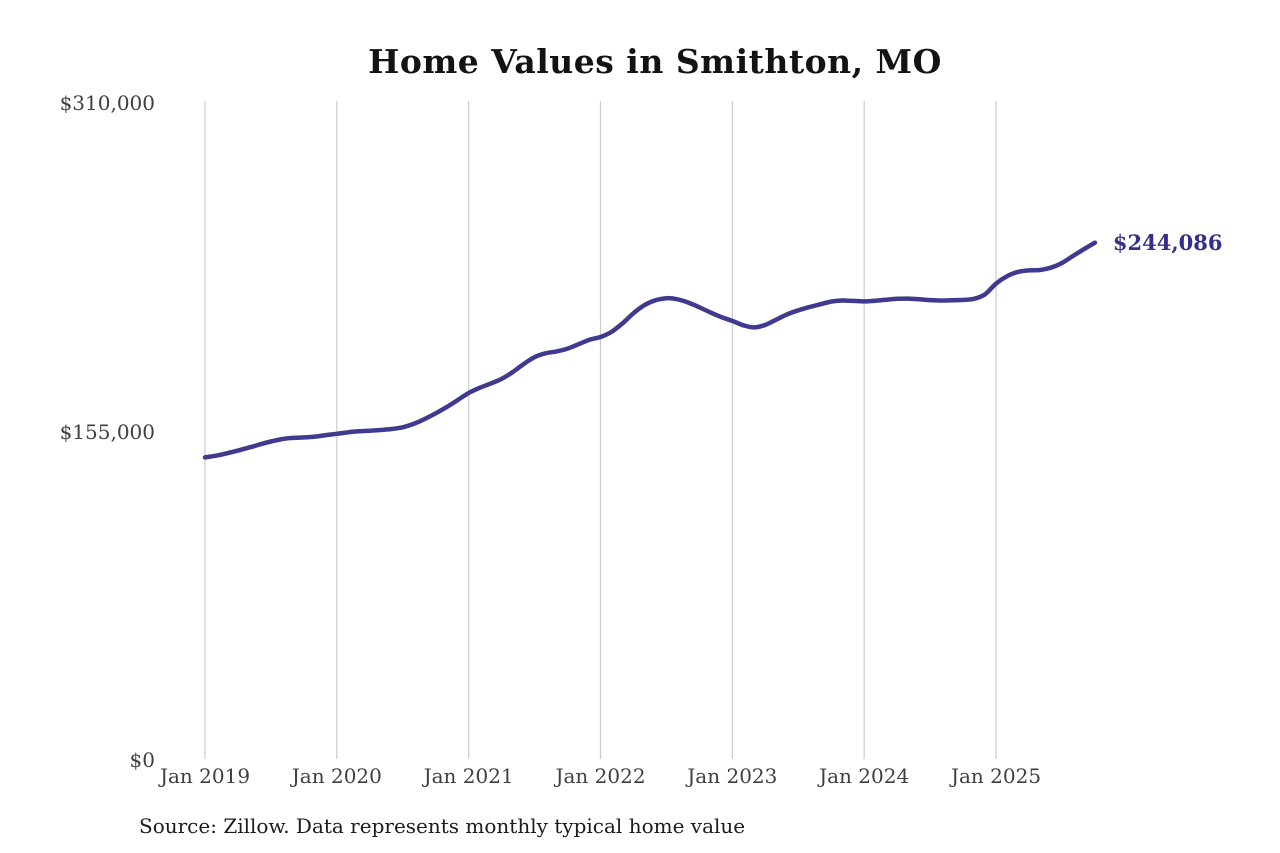 This screenshot has height=853, width=1280. What do you see at coordinates (864, 776) in the screenshot?
I see `x-axis-tick-label: Jan 2024` at bounding box center [864, 776].